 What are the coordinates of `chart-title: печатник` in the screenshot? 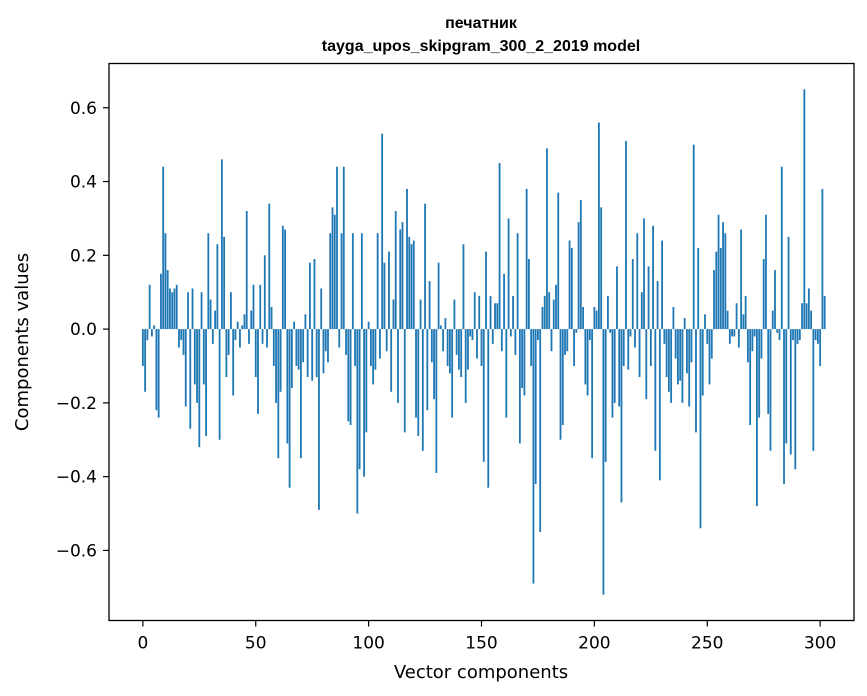 It's located at (481, 23).